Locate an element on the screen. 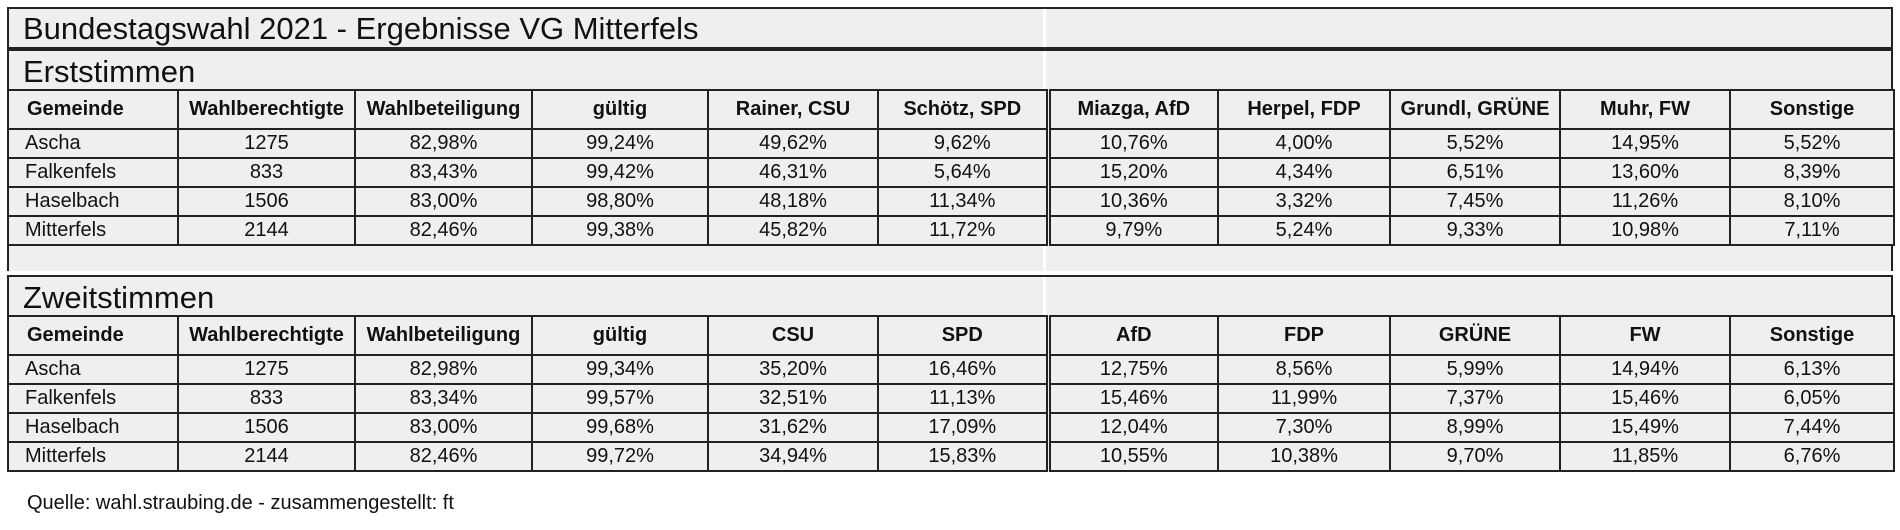 This screenshot has height=530, width=1900. value-cell: 45,82% is located at coordinates (793, 230).